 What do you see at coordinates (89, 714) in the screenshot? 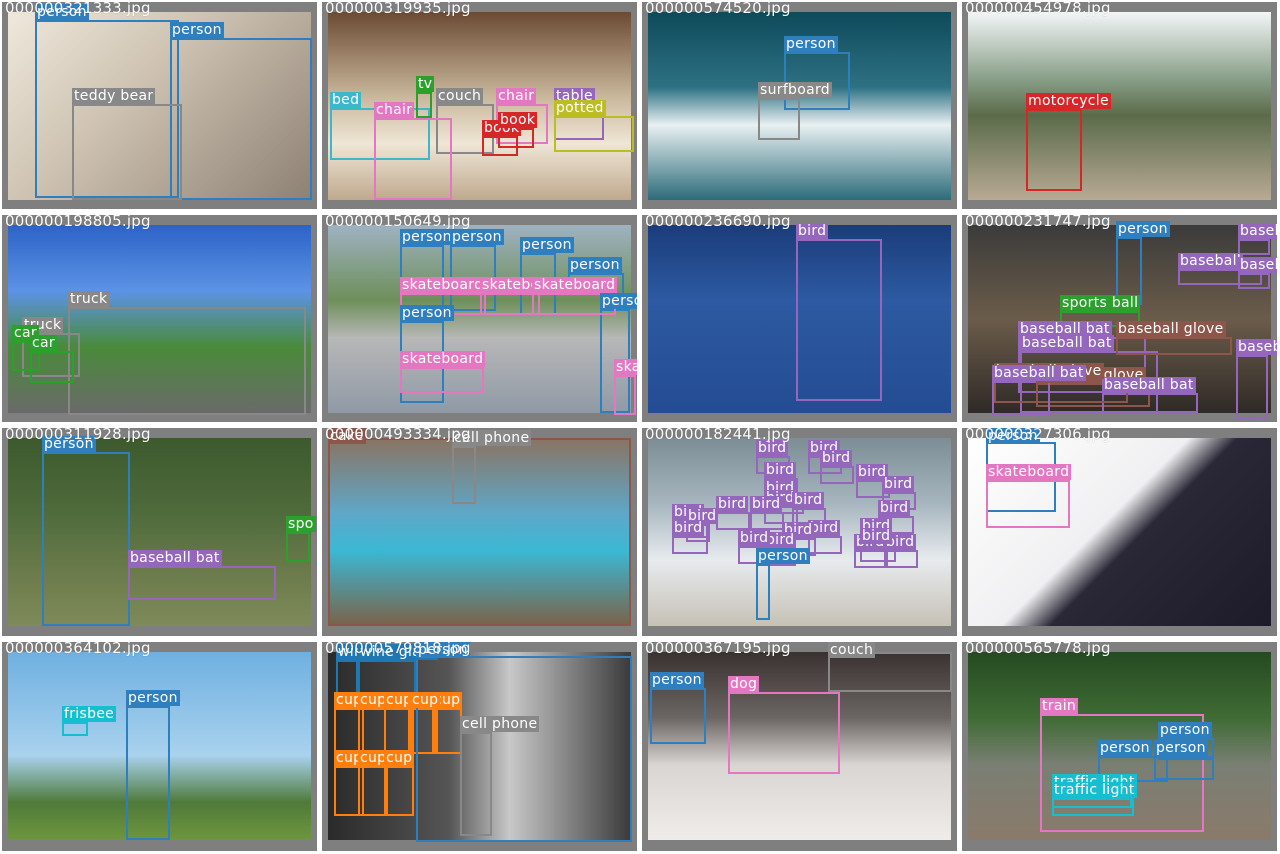
I see `detection-label: frisbee` at bounding box center [89, 714].